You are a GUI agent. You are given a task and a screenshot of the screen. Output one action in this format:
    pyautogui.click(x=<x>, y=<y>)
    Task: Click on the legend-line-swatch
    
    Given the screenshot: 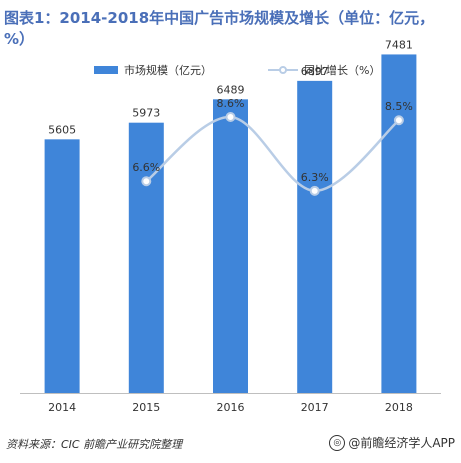 What is the action you would take?
    pyautogui.click(x=283, y=70)
    